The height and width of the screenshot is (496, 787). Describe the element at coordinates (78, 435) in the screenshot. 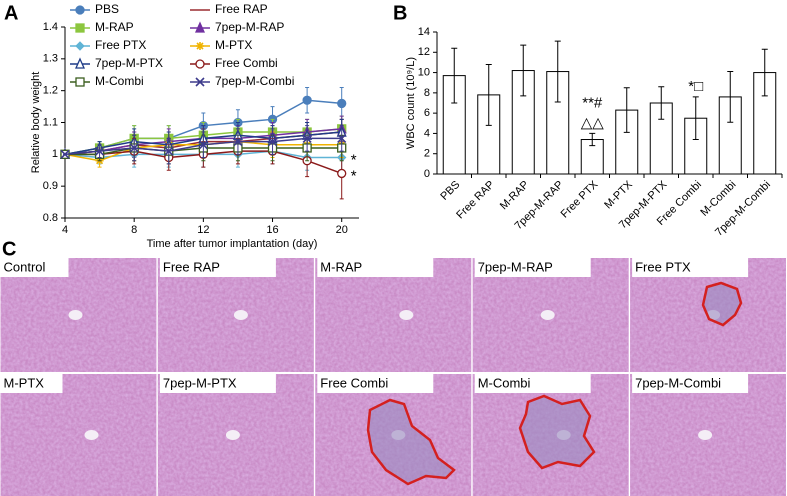

I see `tissue-texture` at that location.